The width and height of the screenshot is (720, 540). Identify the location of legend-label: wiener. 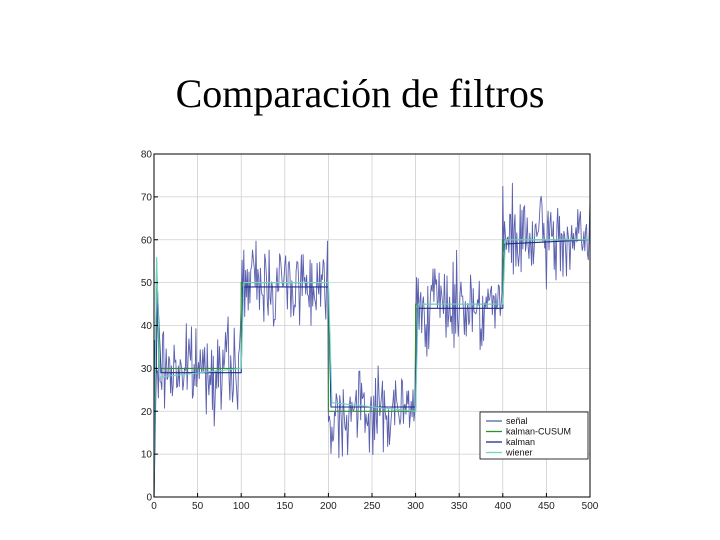
(519, 453).